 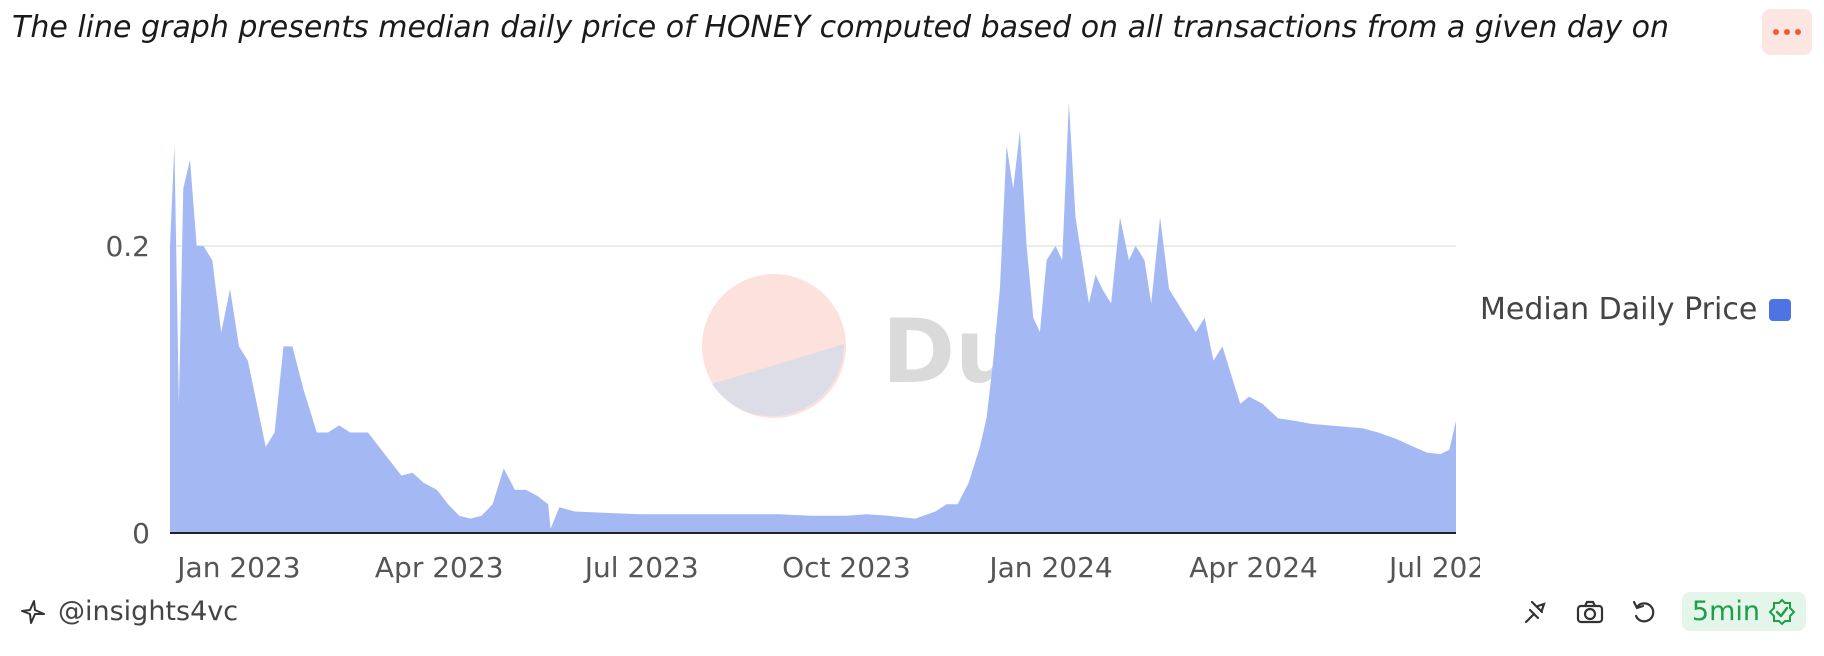 What do you see at coordinates (846, 567) in the screenshot?
I see `x-tick-label: Oct 2023` at bounding box center [846, 567].